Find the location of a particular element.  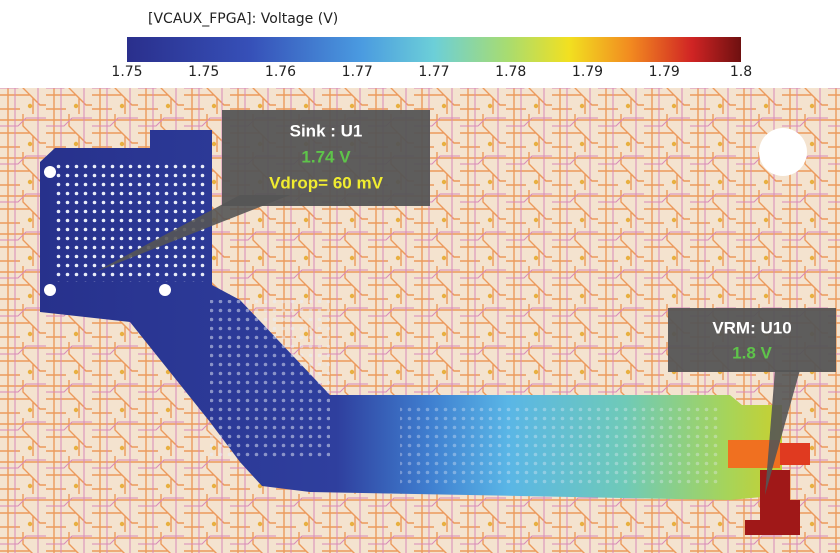

colorbar-ticks: 1.75 1.75 1.76 1.77 1.77 1.78 1.79 1.79 1.8 is located at coordinates (431, 72).